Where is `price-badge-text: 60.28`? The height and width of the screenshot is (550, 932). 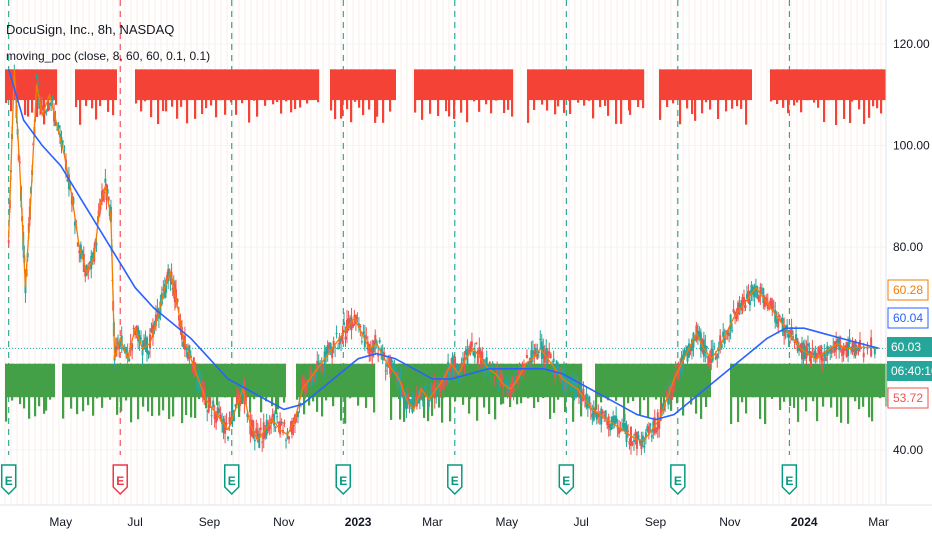
price-badge-text: 60.28 is located at coordinates (908, 290).